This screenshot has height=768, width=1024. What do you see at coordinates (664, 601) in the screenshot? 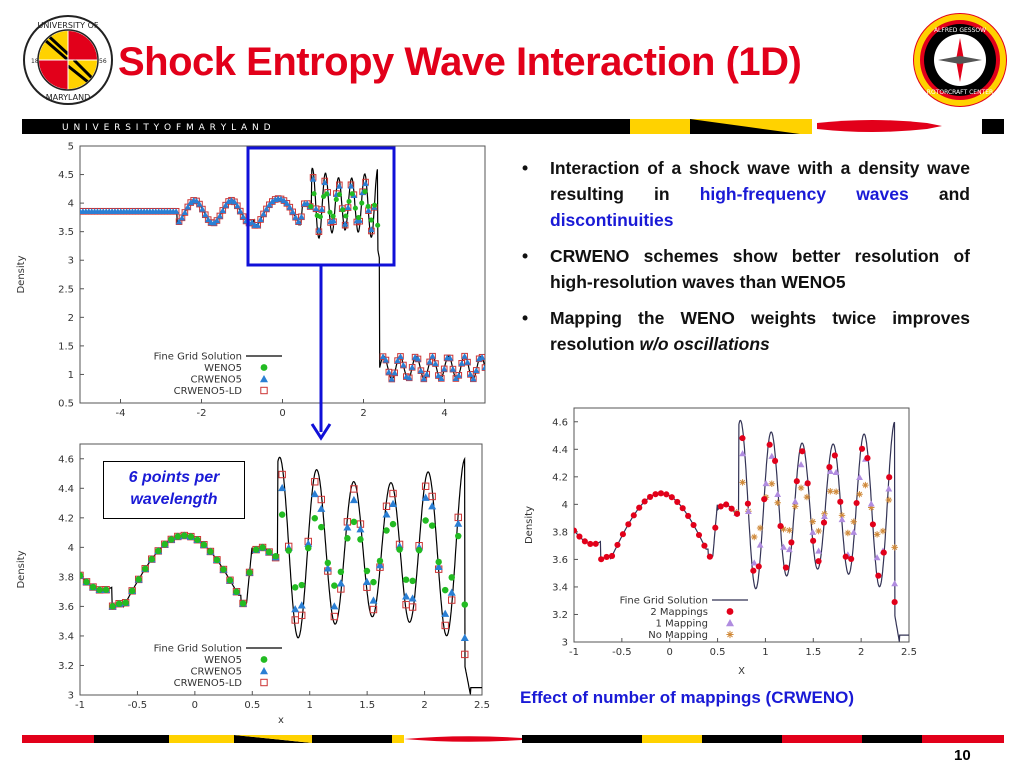
I see `legend-label: Fine Grid Solution` at bounding box center [664, 601].